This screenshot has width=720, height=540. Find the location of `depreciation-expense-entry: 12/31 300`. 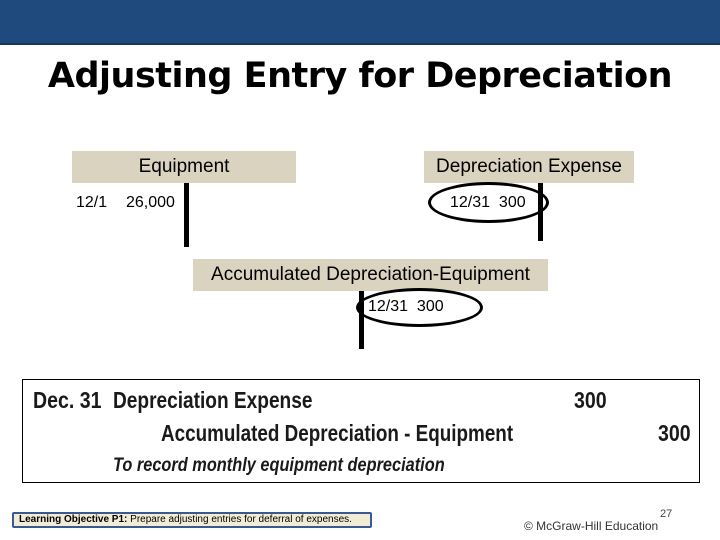

depreciation-expense-entry: 12/31 300 is located at coordinates (488, 202).